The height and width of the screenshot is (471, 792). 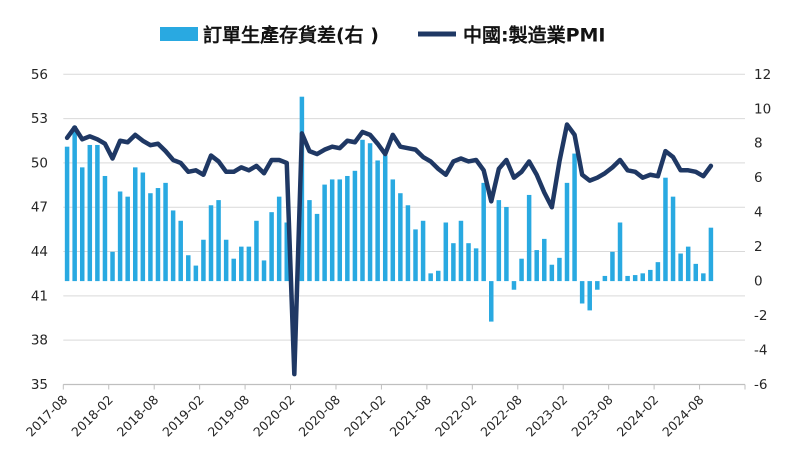 I want to click on x-axis-tick-label: 2023-02, so click(x=547, y=416).